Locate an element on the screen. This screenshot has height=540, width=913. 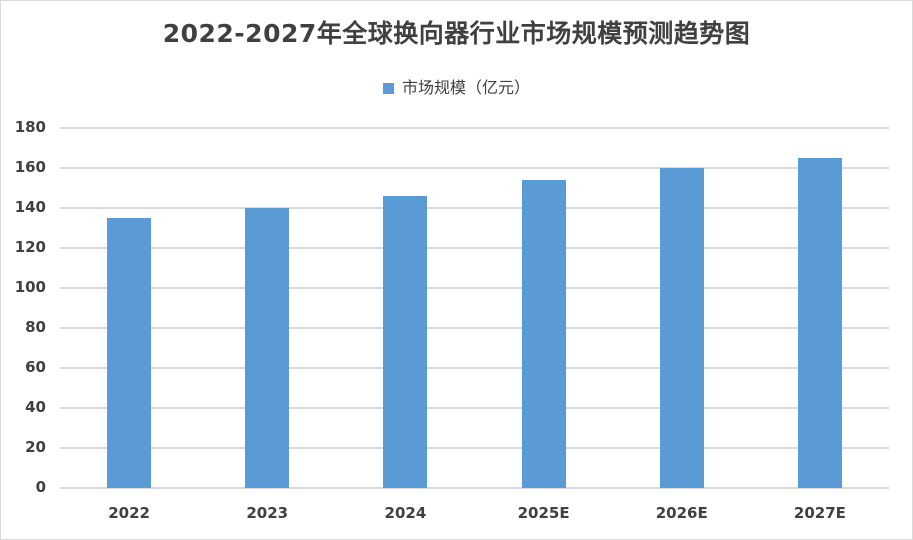
x-tick-label: 2026E is located at coordinates (681, 513).